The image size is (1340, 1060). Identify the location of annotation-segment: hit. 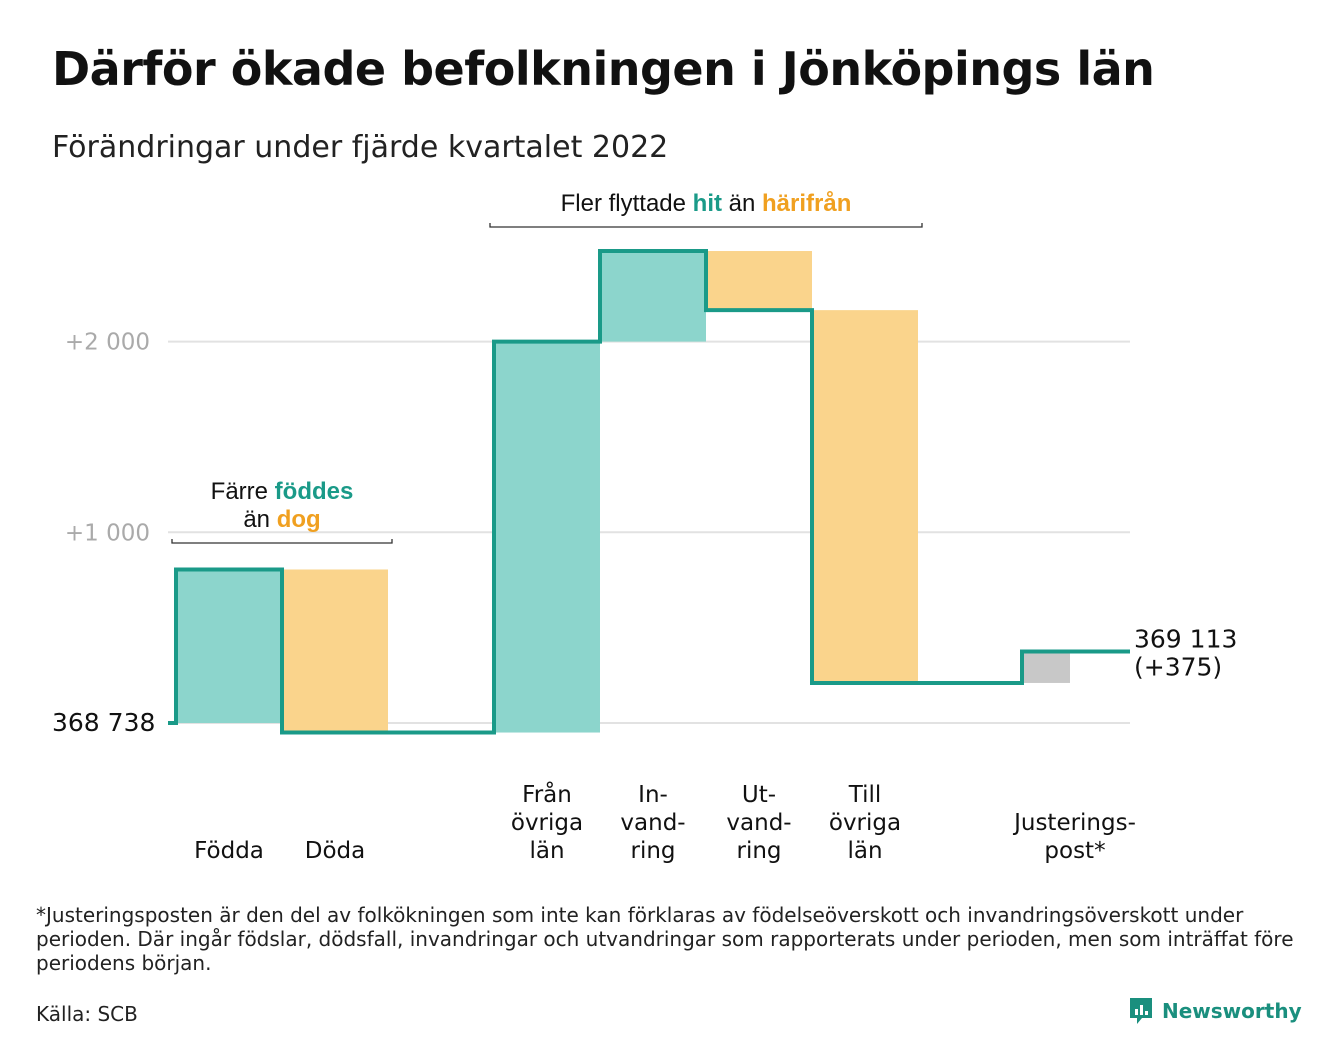
(707, 203).